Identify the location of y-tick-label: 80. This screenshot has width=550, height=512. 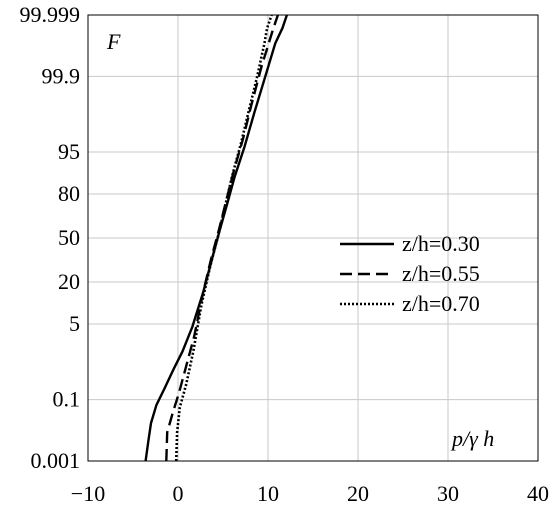
(69, 193).